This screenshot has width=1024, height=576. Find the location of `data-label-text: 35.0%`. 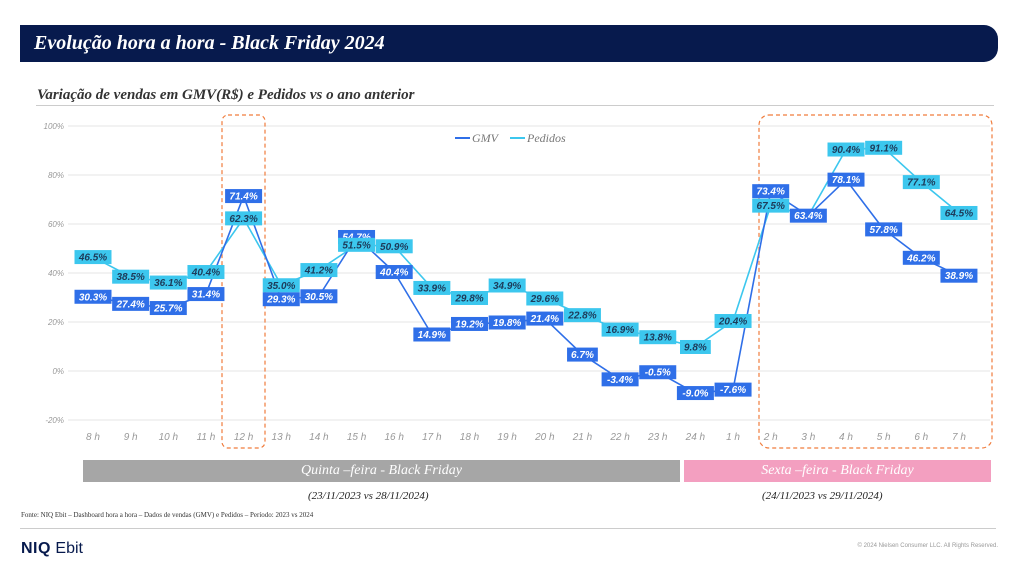

data-label-text: 35.0% is located at coordinates (281, 286).